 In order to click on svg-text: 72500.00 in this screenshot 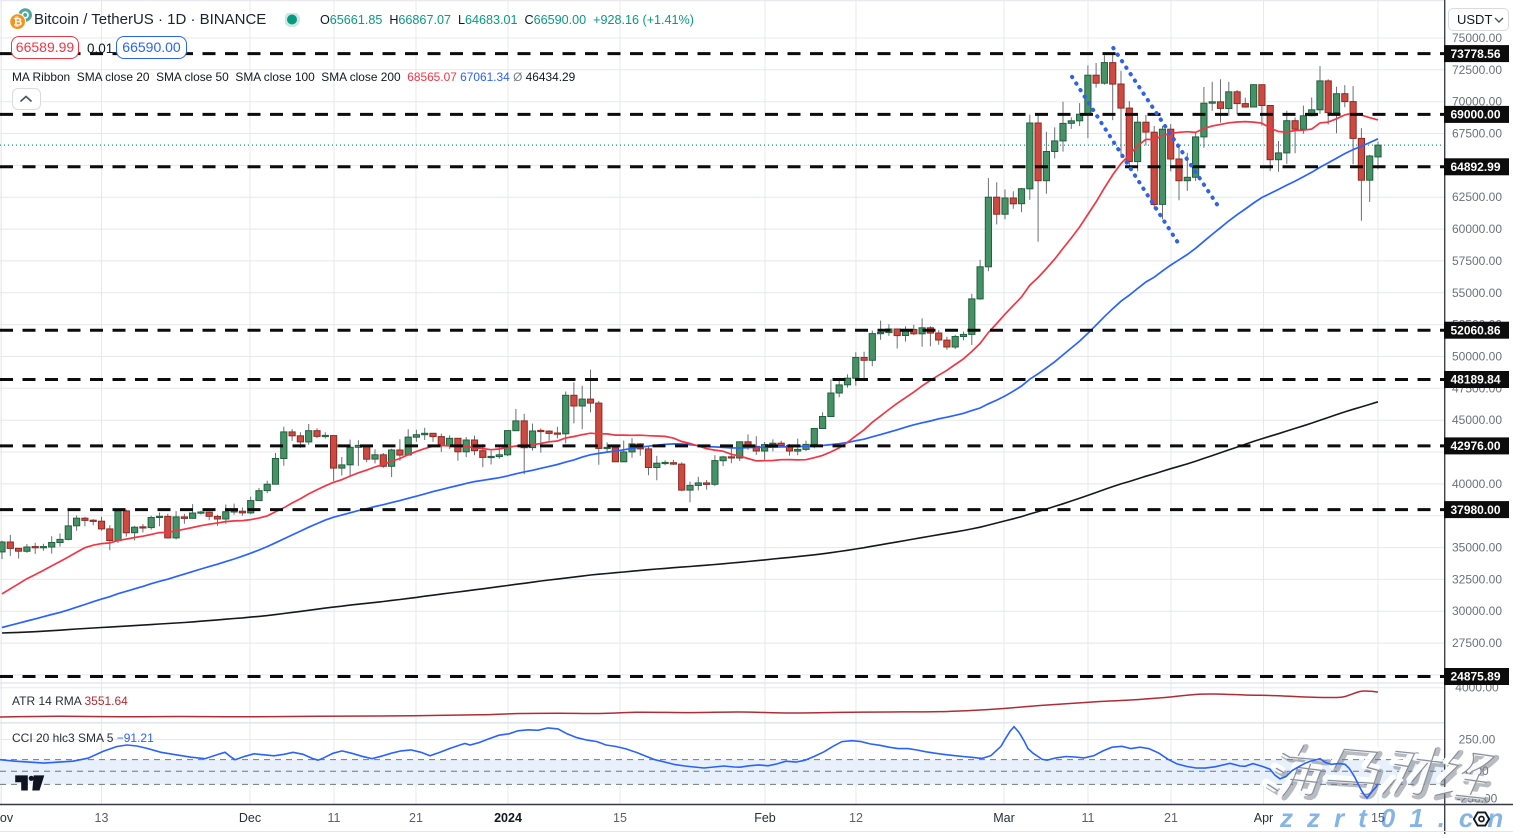, I will do `click(1477, 70)`.